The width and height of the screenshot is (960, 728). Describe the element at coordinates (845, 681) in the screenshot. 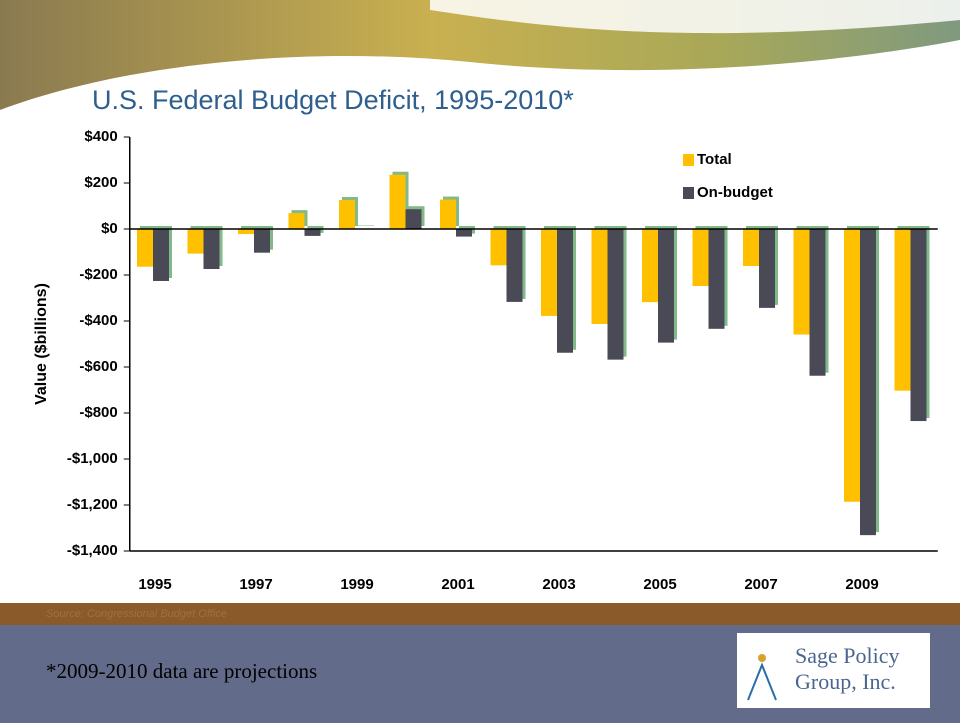

I see `logo-text: Group, Inc.` at that location.